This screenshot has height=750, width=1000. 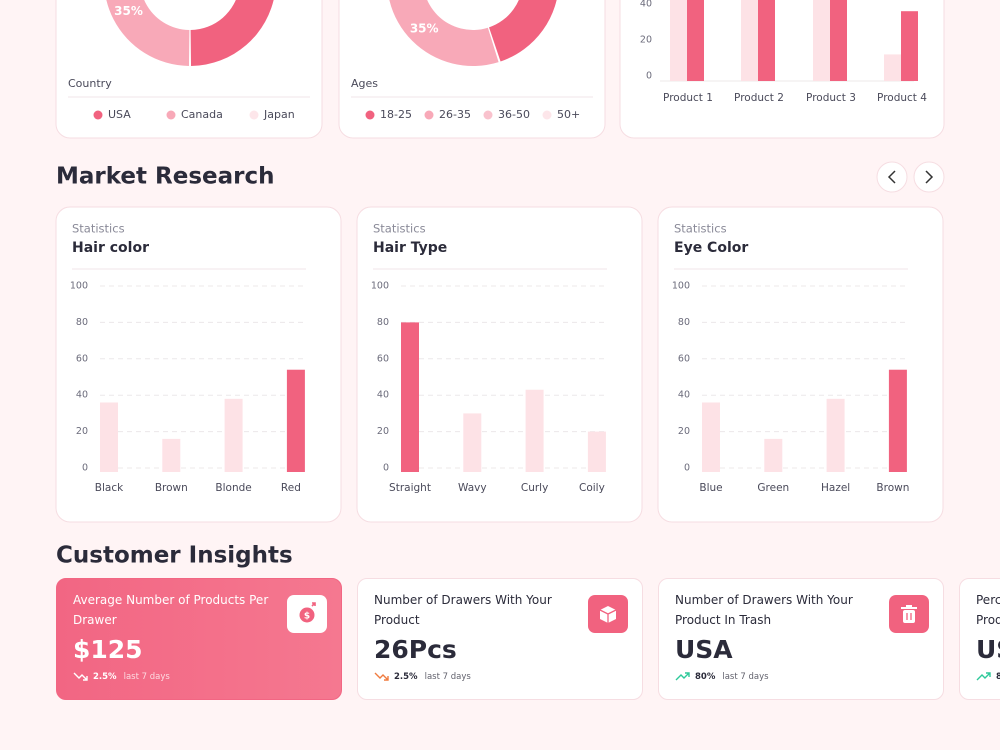 I want to click on insight-icon: $, so click(x=307, y=614).